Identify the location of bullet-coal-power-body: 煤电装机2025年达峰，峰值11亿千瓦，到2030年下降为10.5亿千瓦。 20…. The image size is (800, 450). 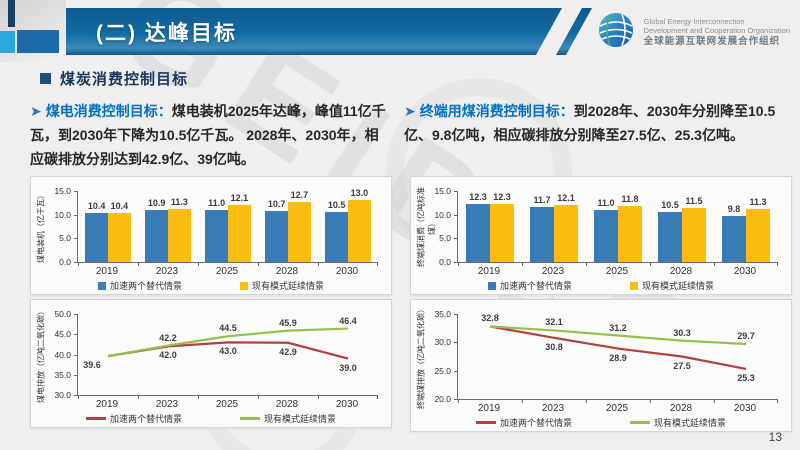
(208, 135).